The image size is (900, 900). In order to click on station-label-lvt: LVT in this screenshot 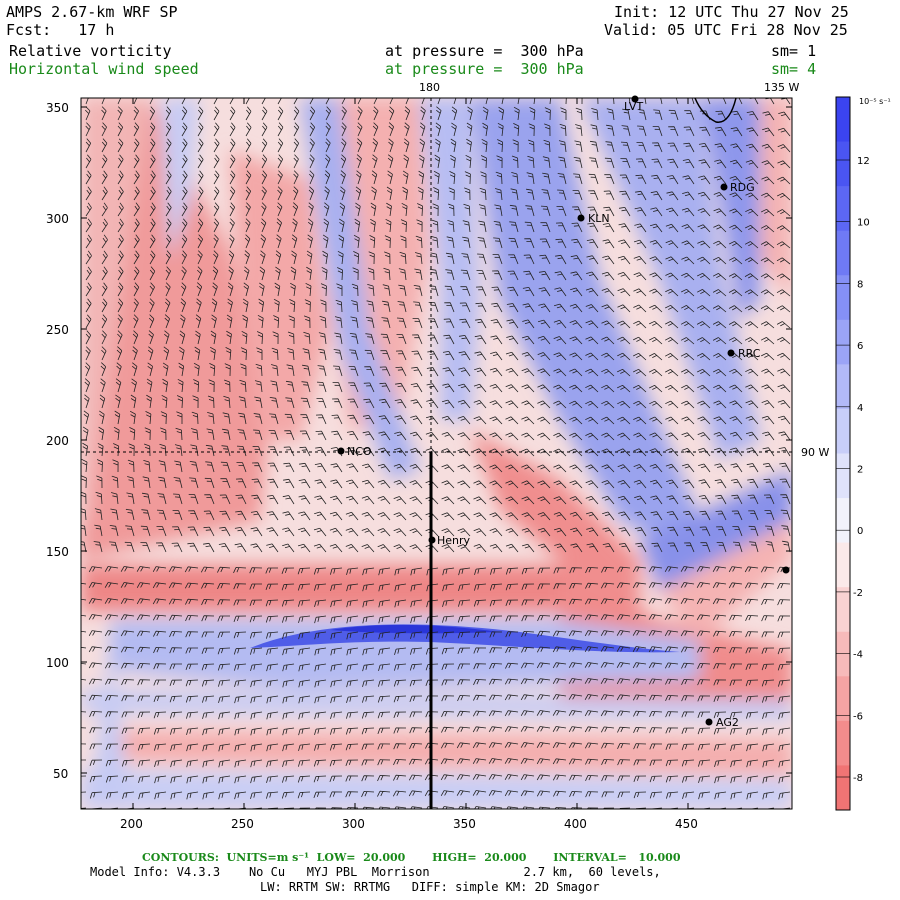, I will do `click(633, 106)`.